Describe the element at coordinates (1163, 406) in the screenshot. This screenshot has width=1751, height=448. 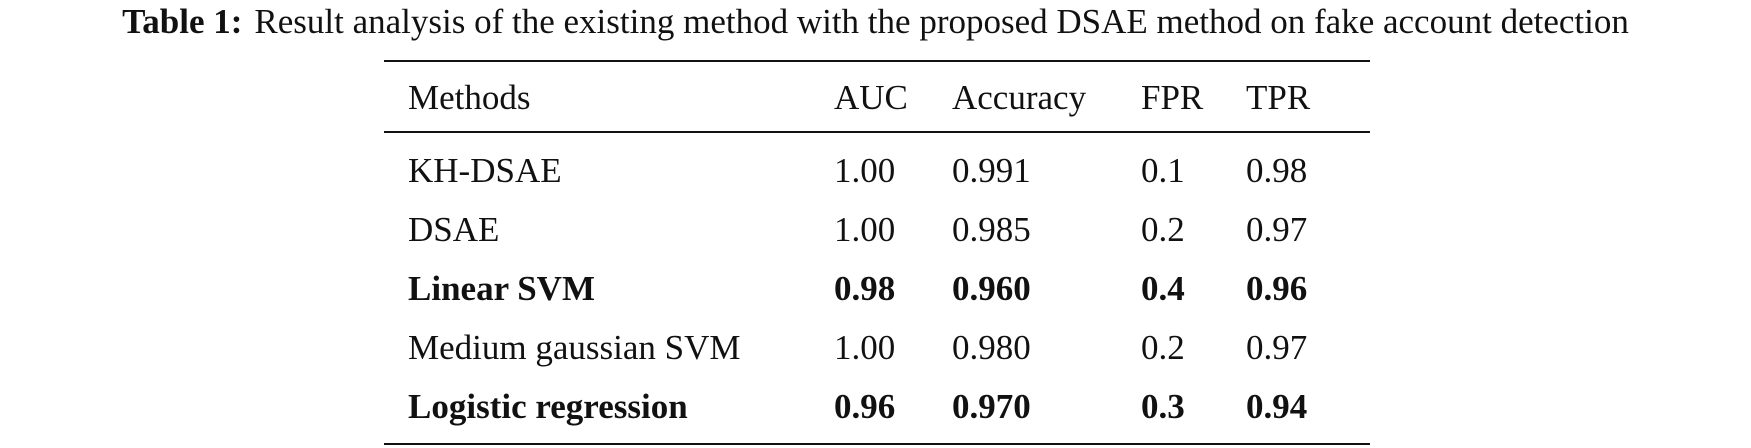
I see `table-cell: 0.3` at that location.